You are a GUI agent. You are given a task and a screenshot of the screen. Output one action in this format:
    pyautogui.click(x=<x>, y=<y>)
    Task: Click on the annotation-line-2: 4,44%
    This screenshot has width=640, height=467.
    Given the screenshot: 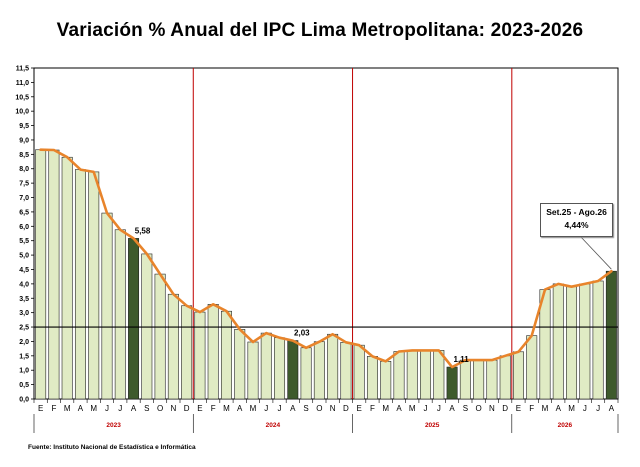 What is the action you would take?
    pyautogui.click(x=576, y=225)
    